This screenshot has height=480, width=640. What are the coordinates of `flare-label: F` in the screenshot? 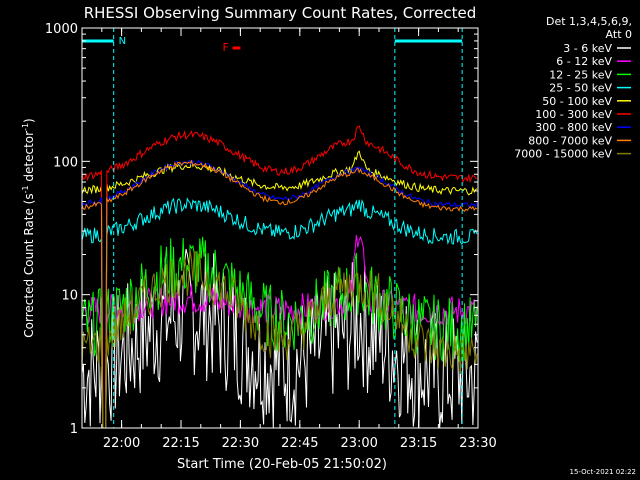 It's located at (225, 47).